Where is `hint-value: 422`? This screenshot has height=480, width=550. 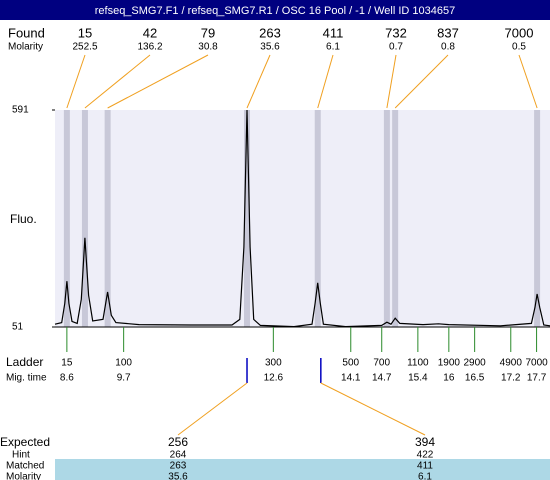
hint-value: 422 is located at coordinates (425, 455).